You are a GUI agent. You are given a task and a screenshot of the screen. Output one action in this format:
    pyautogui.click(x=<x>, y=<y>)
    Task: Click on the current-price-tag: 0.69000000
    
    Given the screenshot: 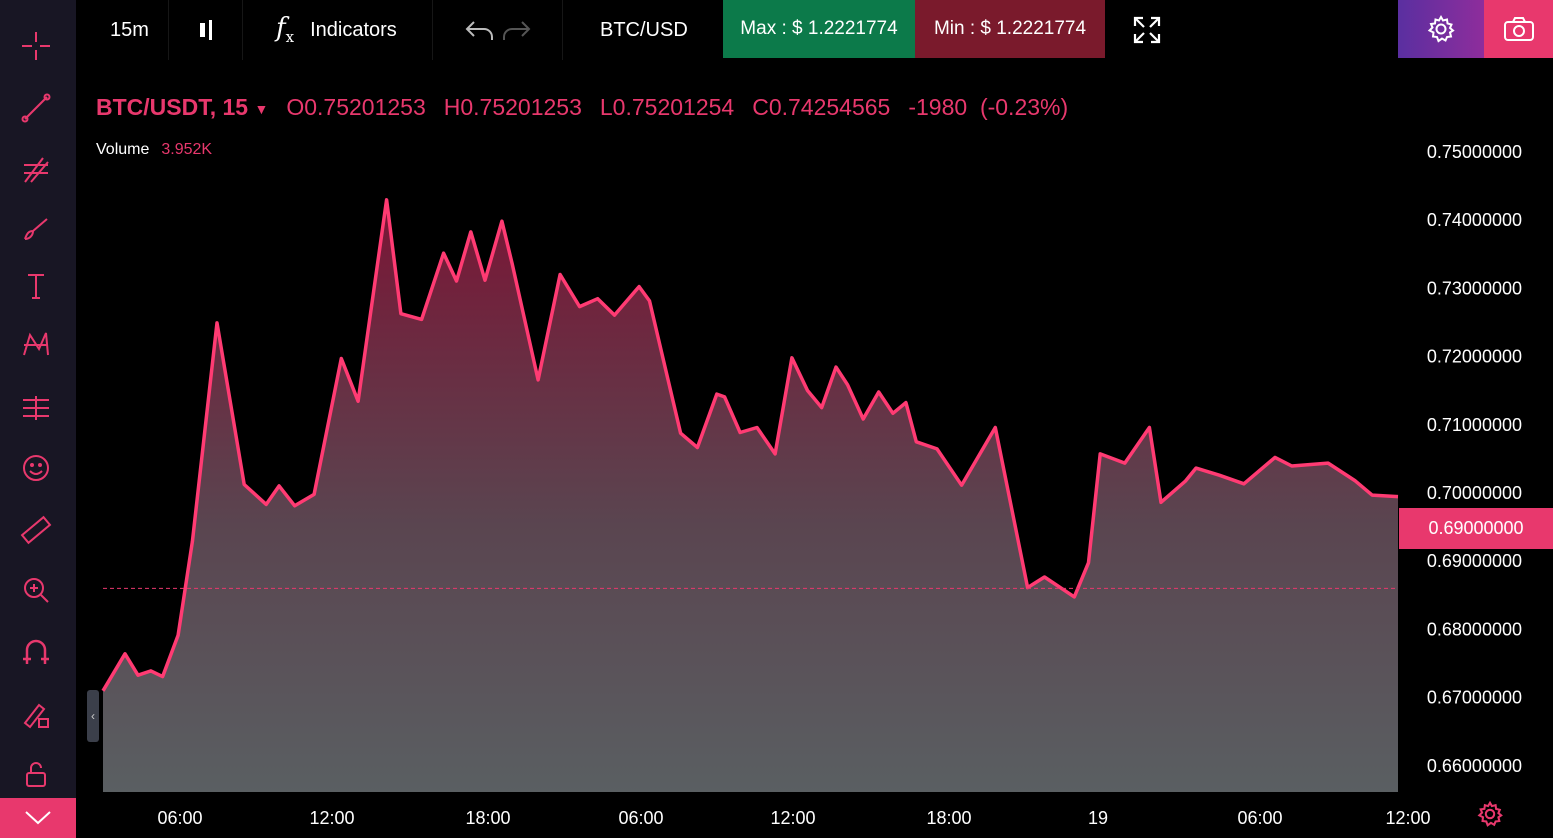 What is the action you would take?
    pyautogui.click(x=1476, y=528)
    